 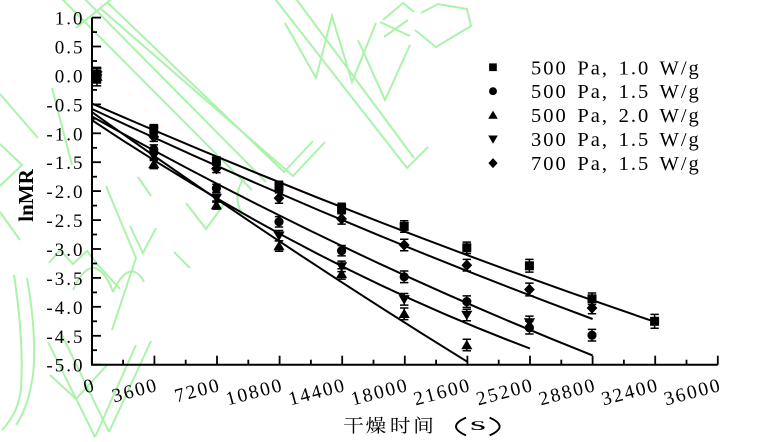 I want to click on svg-text: 300 Pa, 1.5 W/g, so click(x=616, y=140).